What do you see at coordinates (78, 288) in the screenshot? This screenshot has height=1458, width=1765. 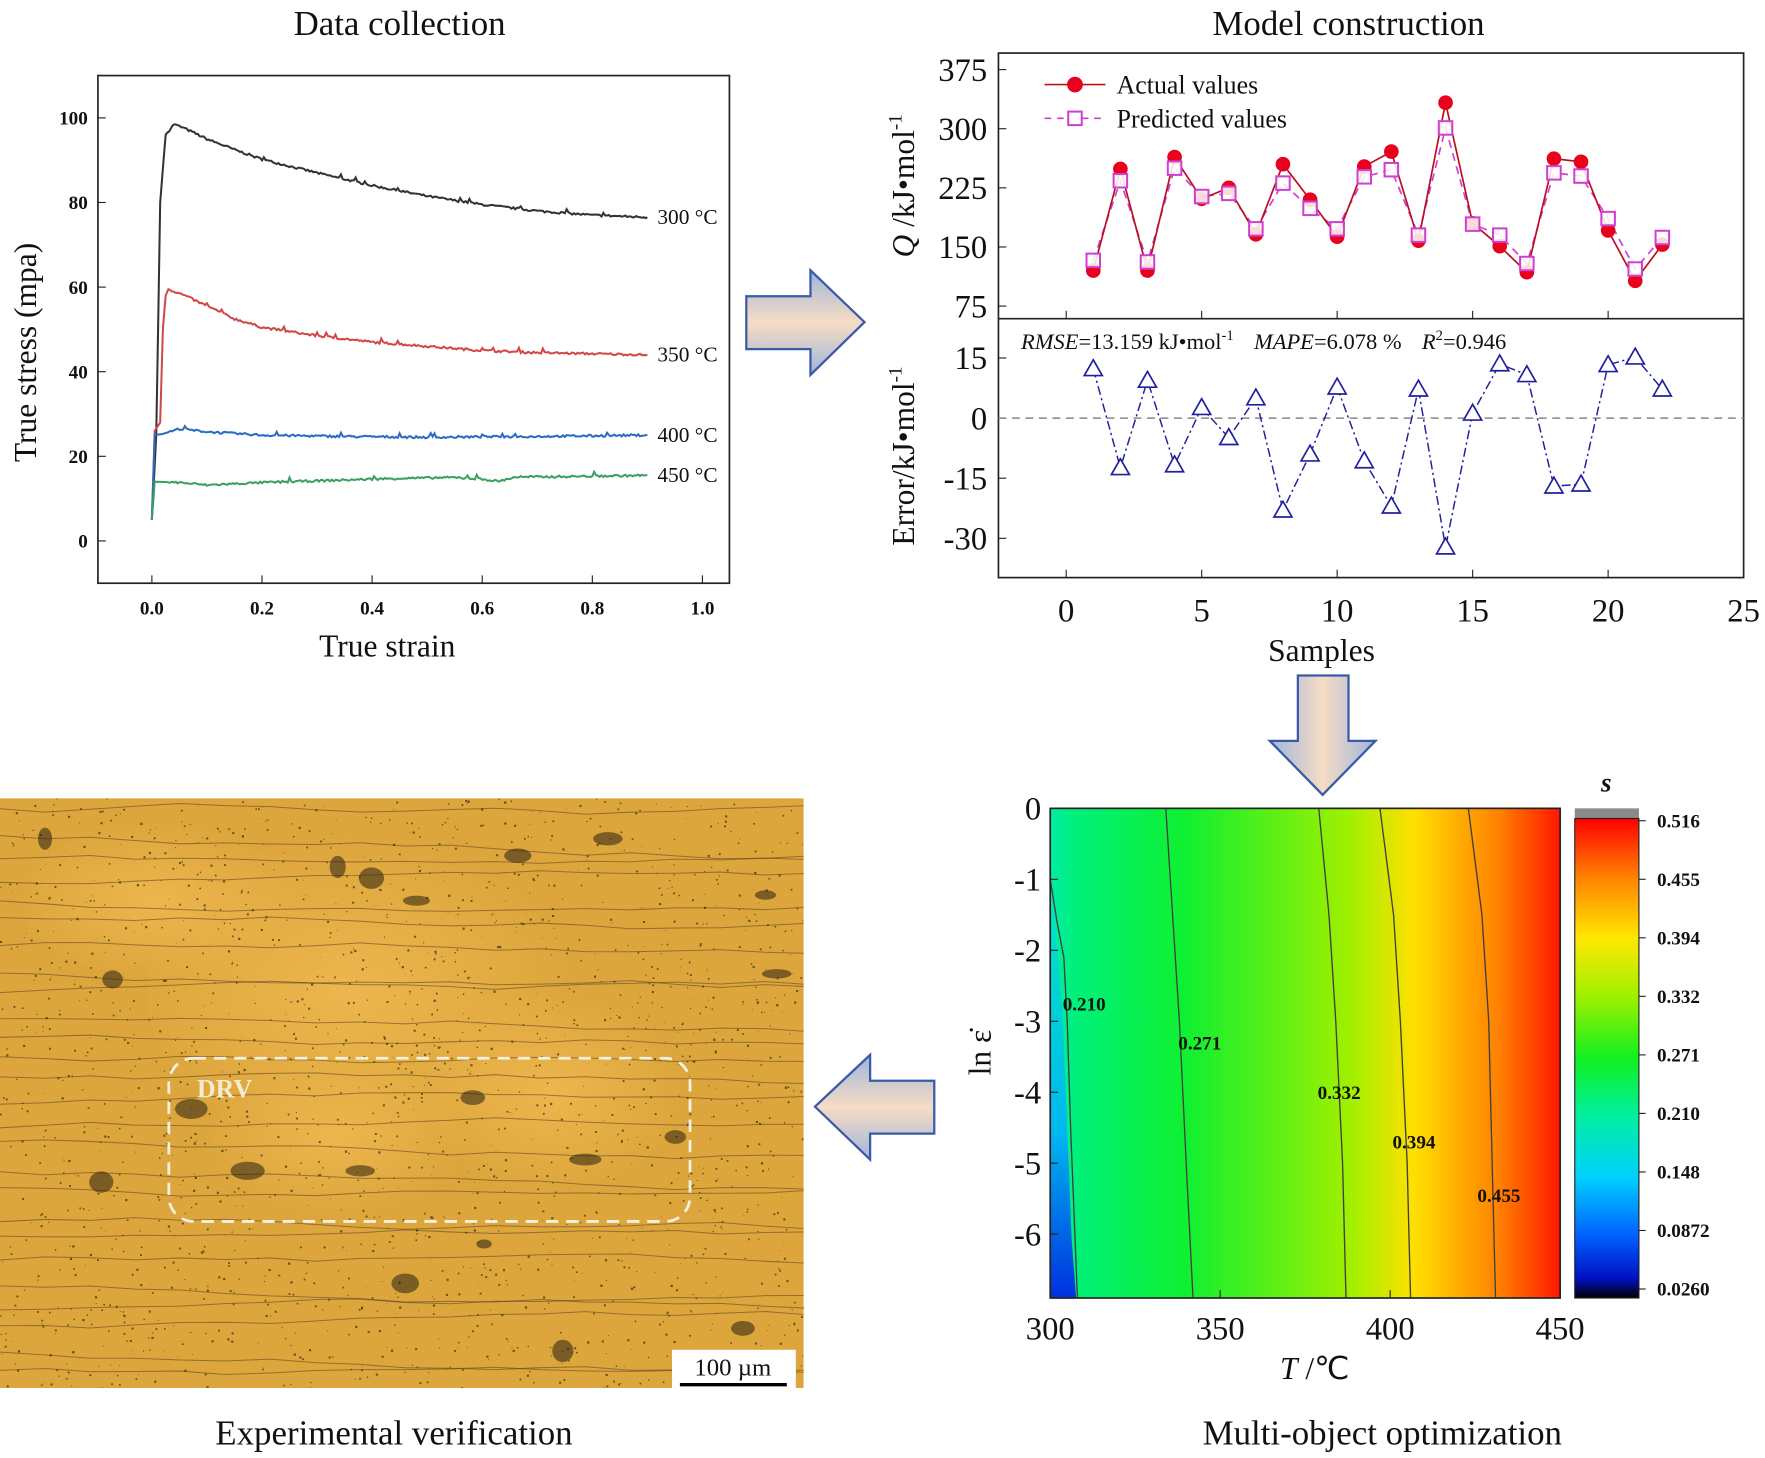 I see `y-tick-label: 60` at bounding box center [78, 288].